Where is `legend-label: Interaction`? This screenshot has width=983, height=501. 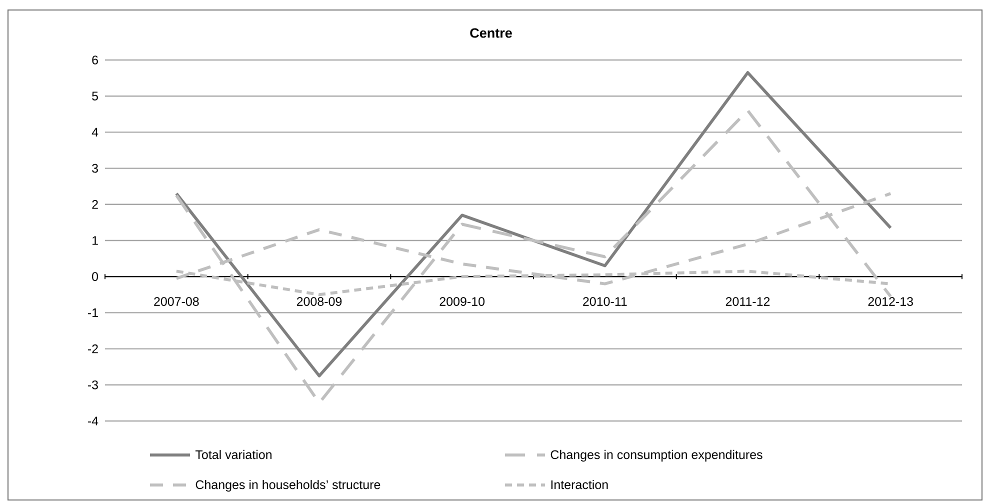 legend-label: Interaction is located at coordinates (579, 485).